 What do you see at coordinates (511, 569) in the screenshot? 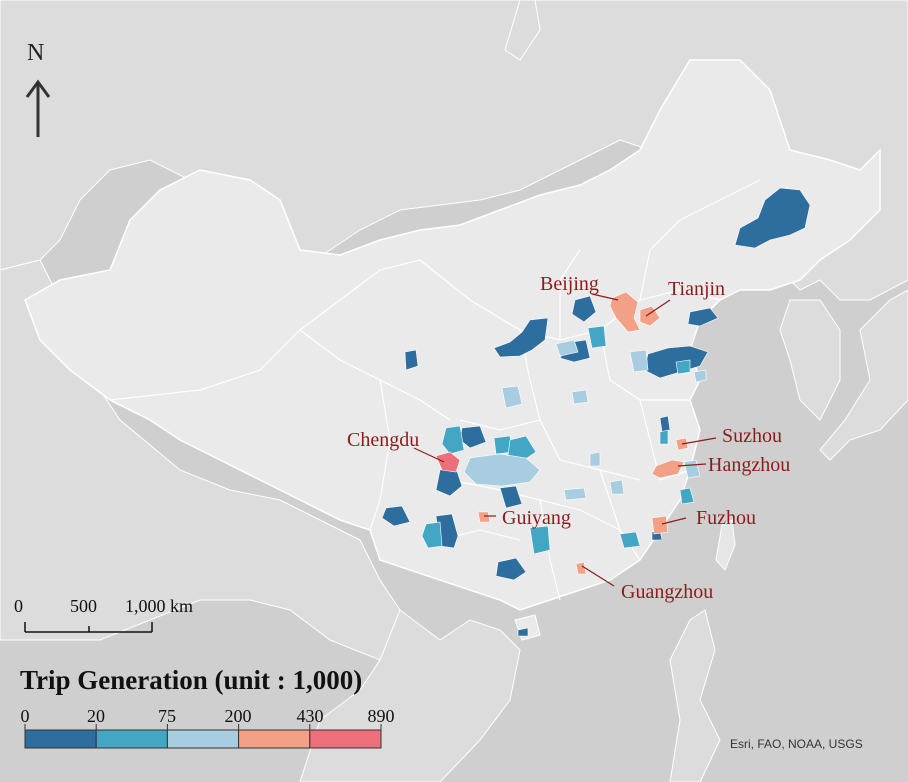
I see `region-nanning` at bounding box center [511, 569].